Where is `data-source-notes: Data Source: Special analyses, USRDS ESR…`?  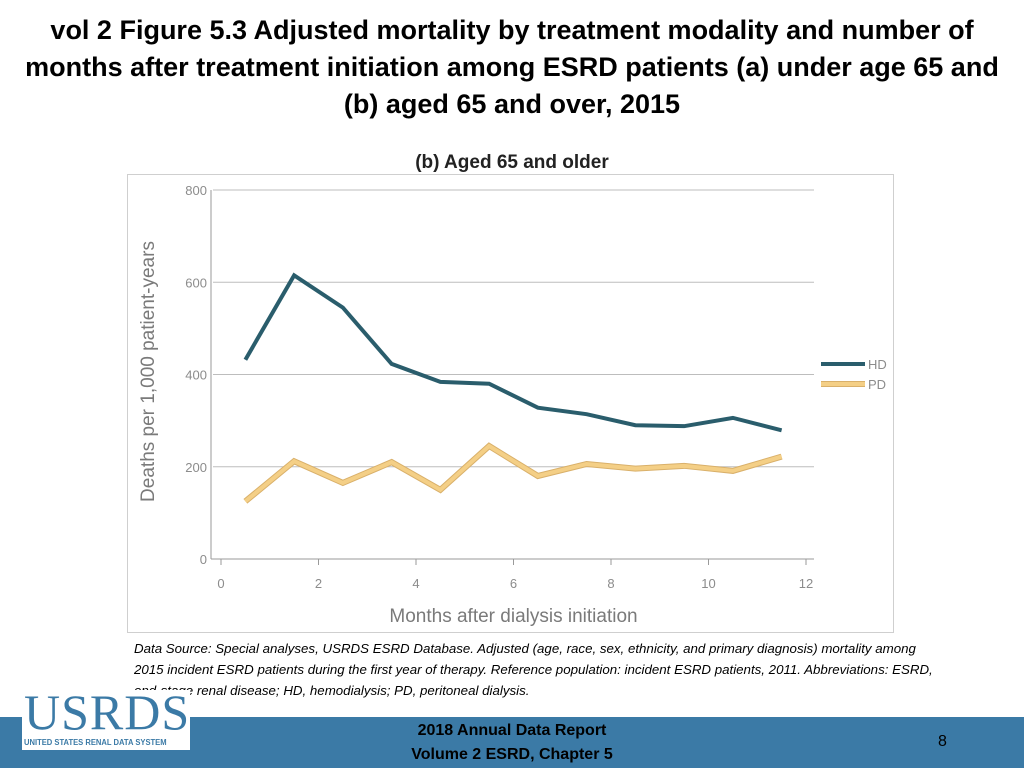 data-source-notes: Data Source: Special analyses, USRDS ESR… is located at coordinates (533, 669).